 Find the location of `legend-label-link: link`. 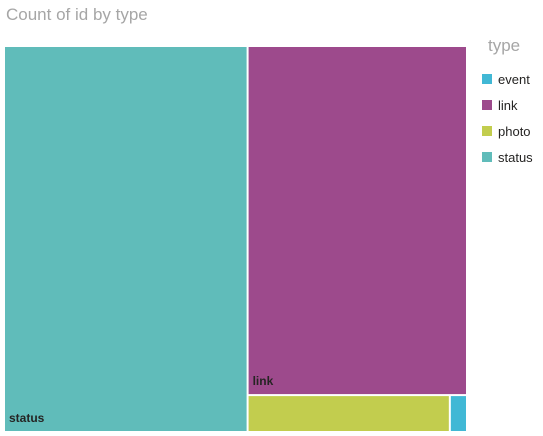

legend-label-link: link is located at coordinates (508, 105).